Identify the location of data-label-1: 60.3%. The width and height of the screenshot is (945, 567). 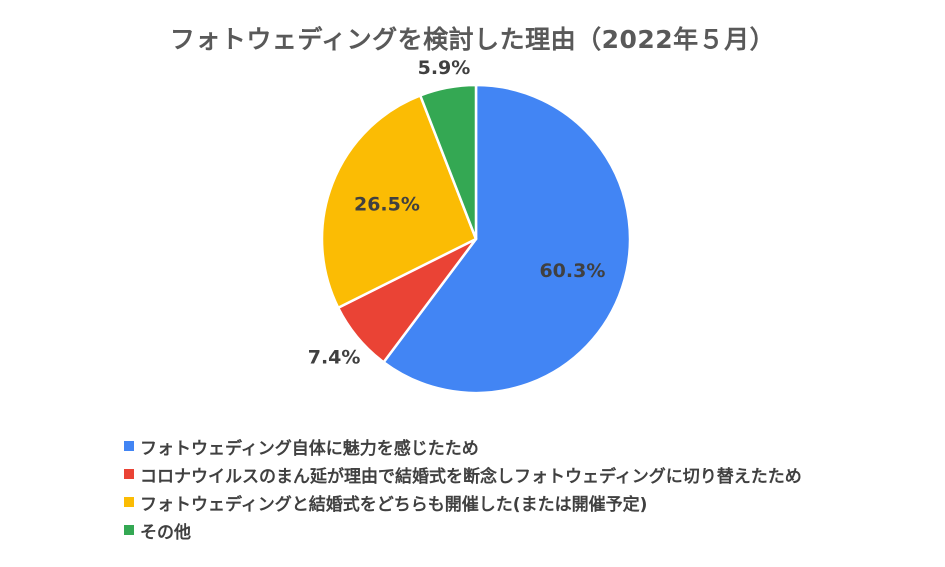
(572, 271).